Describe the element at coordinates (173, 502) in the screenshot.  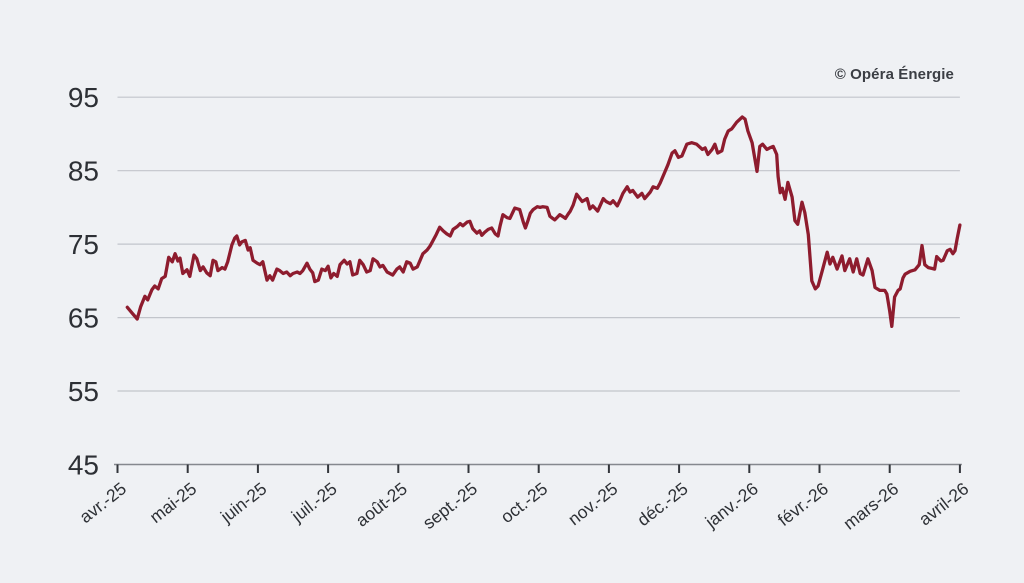
I see `x-axis-tick-label: mai-25` at that location.